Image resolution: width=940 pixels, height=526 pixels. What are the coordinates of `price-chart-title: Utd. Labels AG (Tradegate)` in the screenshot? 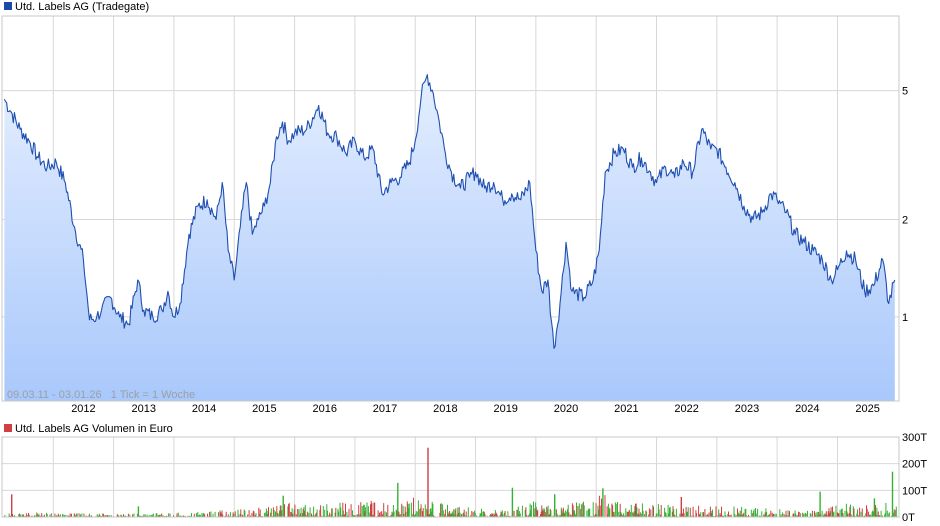 It's located at (82, 7).